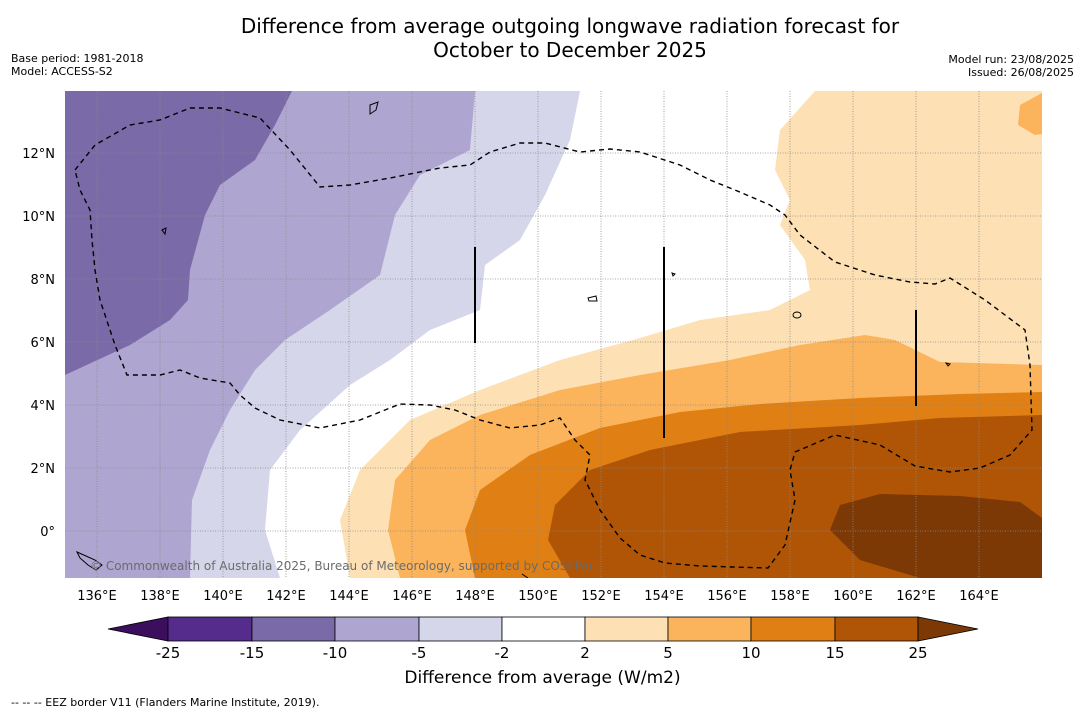 This screenshot has width=1085, height=713. Describe the element at coordinates (419, 653) in the screenshot. I see `colorbar-label: -5` at that location.